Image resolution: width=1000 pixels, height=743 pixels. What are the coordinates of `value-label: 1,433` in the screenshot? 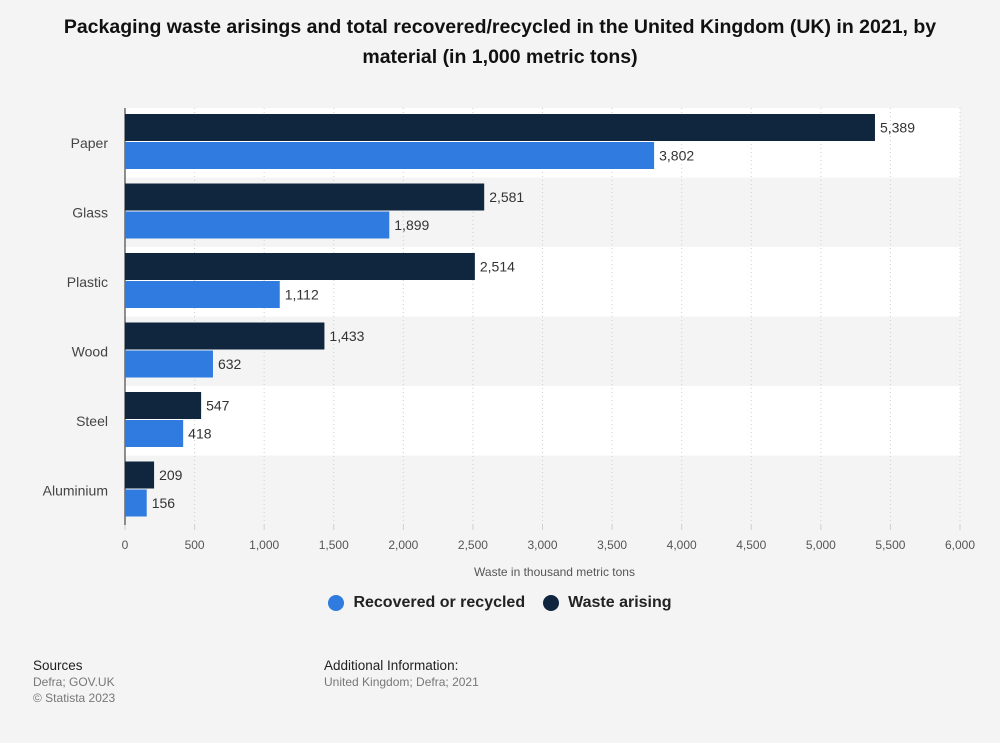 It's located at (346, 336).